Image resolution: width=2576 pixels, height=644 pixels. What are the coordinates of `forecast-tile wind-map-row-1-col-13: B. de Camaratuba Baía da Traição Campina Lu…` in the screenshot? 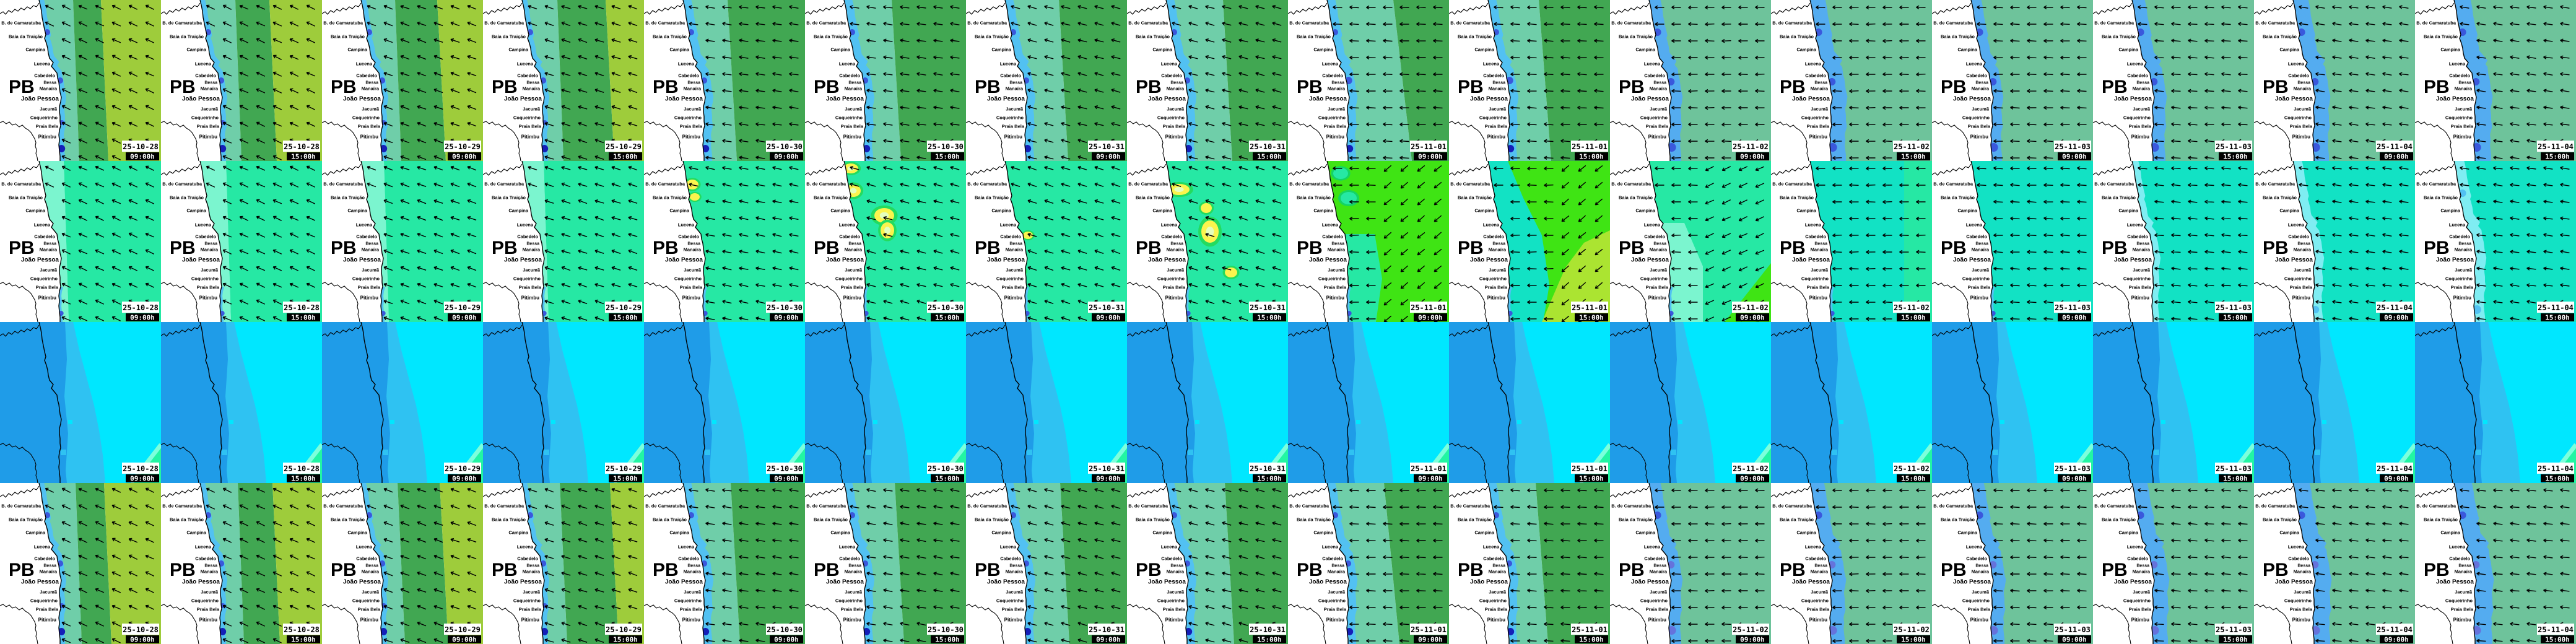 It's located at (2012, 80).